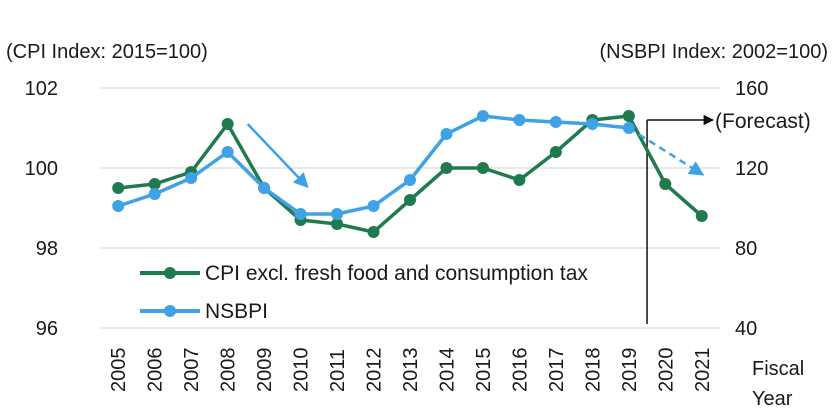 The height and width of the screenshot is (417, 834). Describe the element at coordinates (265, 370) in the screenshot. I see `x-tick-label: 2009` at that location.